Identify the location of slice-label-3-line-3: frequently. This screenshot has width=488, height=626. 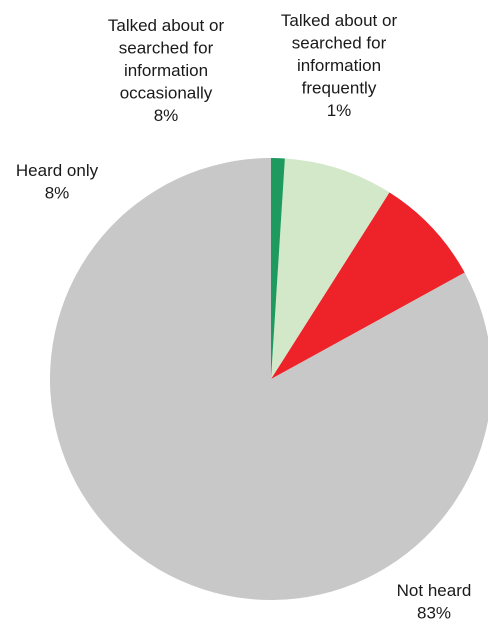
(339, 88).